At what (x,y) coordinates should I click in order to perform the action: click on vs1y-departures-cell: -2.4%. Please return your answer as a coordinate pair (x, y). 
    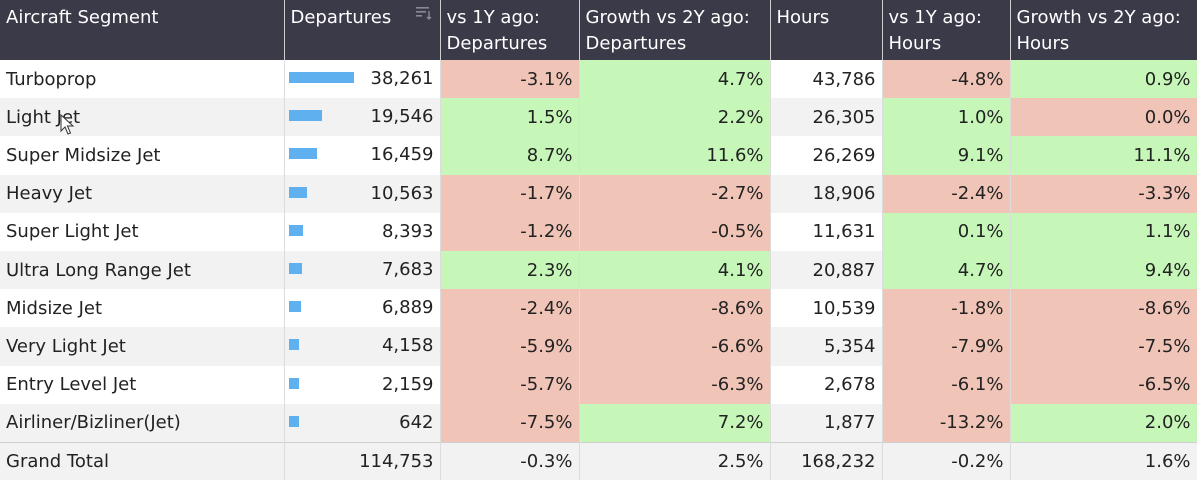
    Looking at the image, I should click on (510, 308).